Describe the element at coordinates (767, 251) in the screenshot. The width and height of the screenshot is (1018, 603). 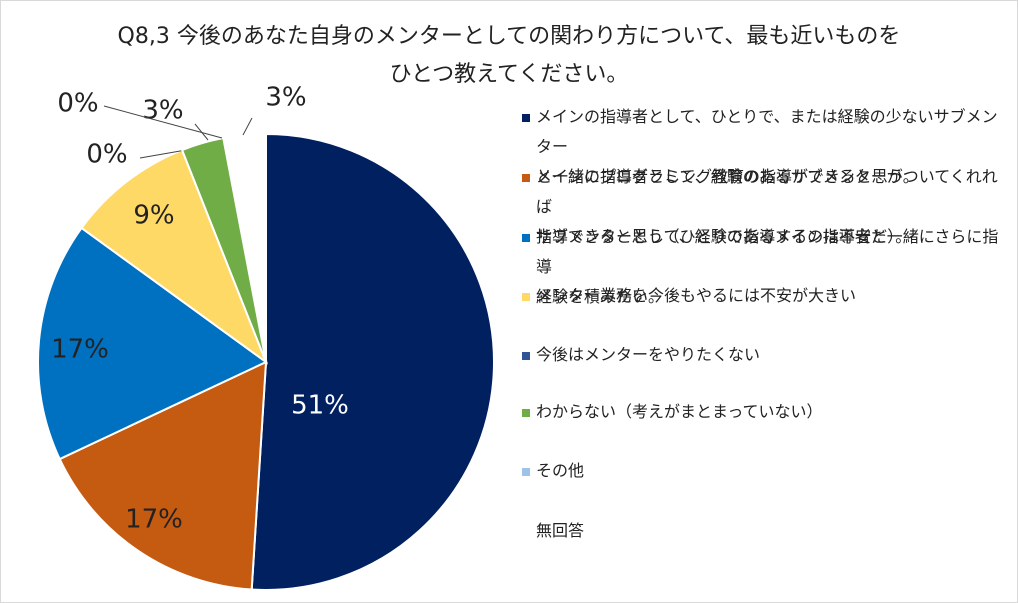
I see `legend-label: サブメンターとして、経験のあるメイン指導者と一緒にさらに指導` at that location.